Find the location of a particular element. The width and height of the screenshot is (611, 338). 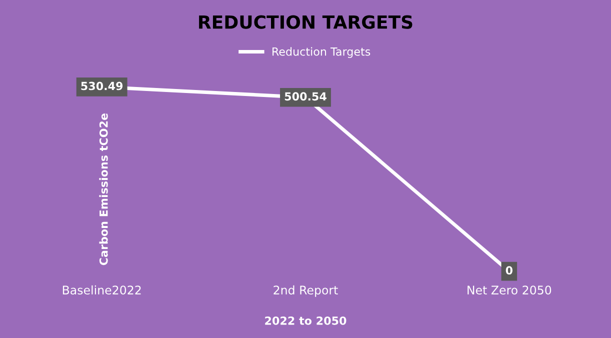

legend-label: Reduction Targets is located at coordinates (321, 52).